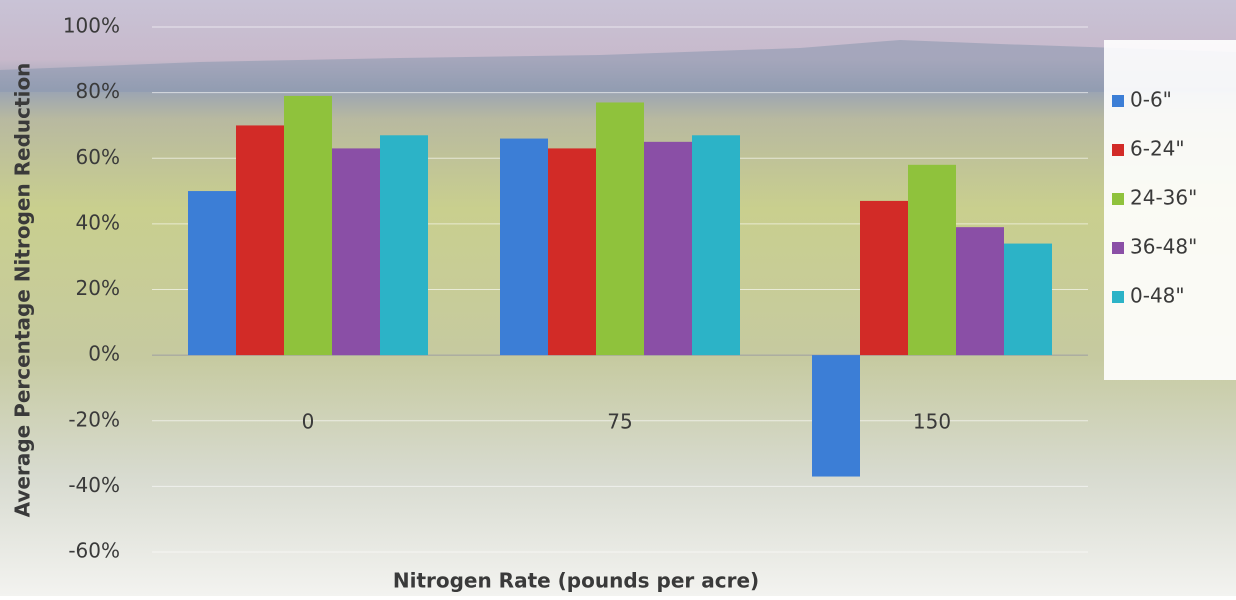 This screenshot has height=600, width=1236. What do you see at coordinates (308, 422) in the screenshot?
I see `x-tick-label: 0` at bounding box center [308, 422].